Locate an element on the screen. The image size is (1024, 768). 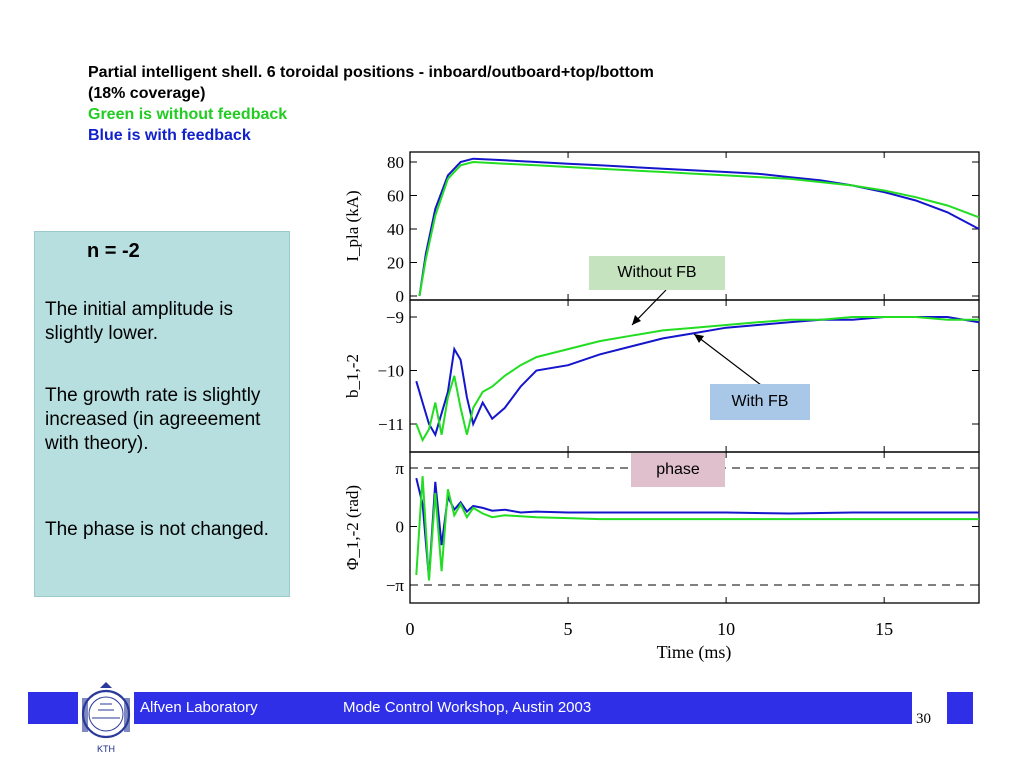
ytick-label-top-2: 40 is located at coordinates (395, 229).